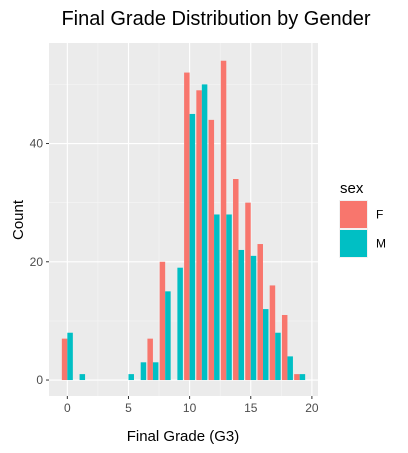 This screenshot has width=408, height=453. I want to click on x-axis-ticks: 0 5 10 15 20, so click(191, 405).